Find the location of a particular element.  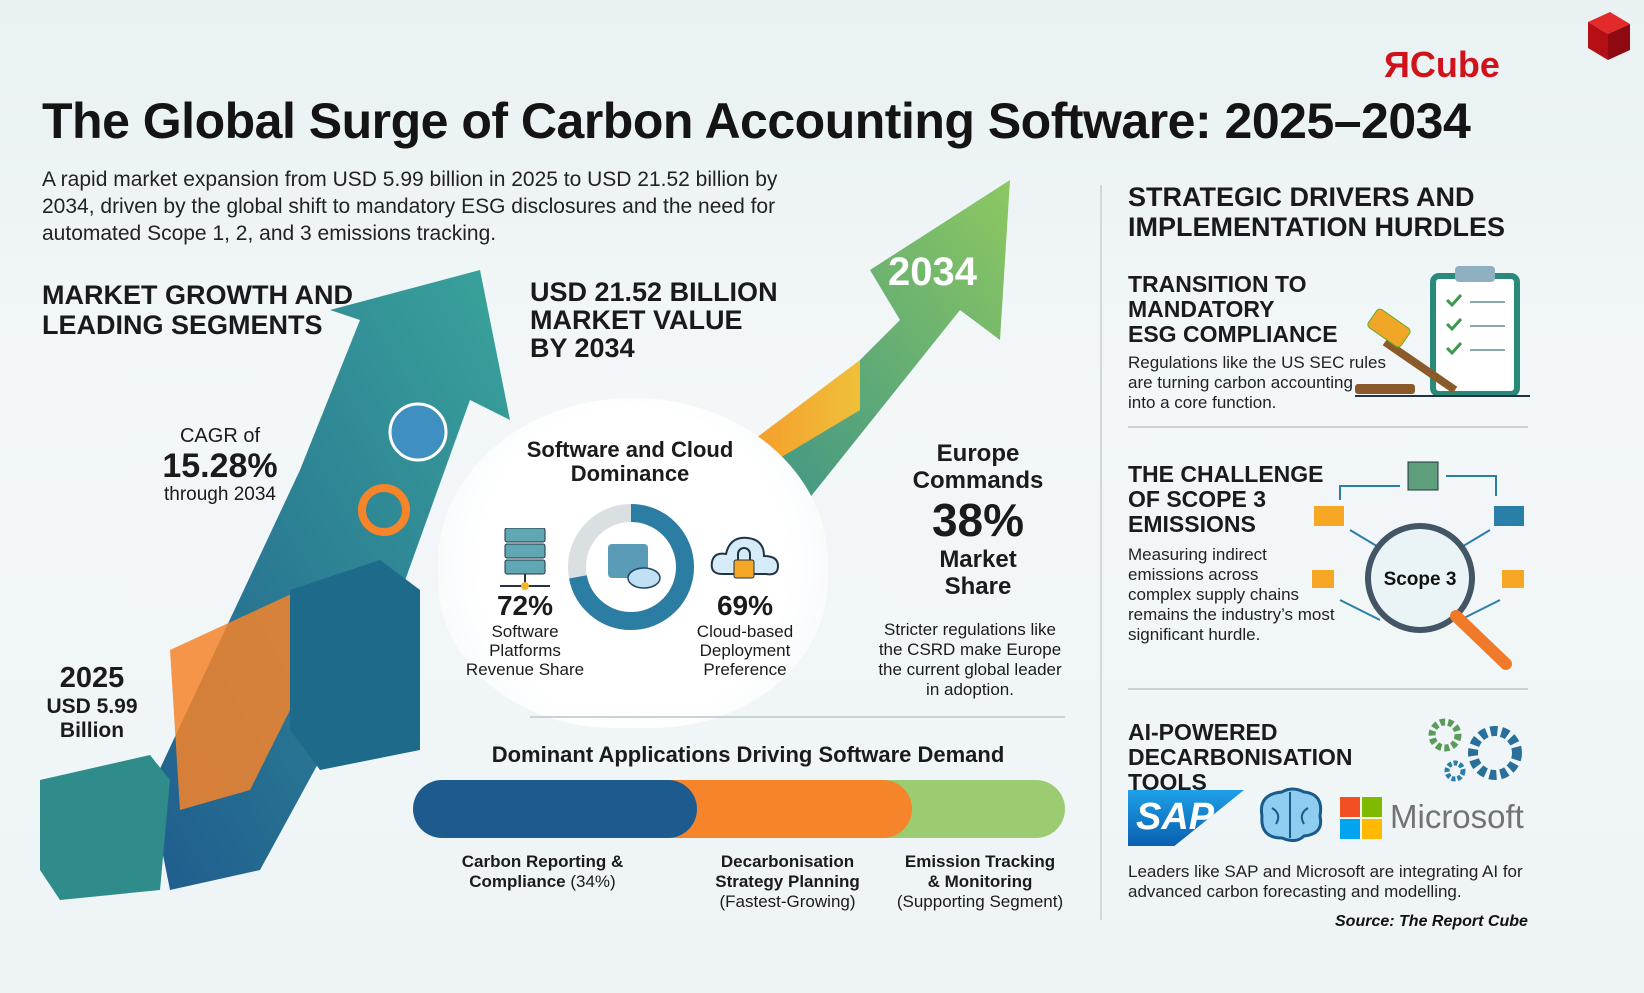

microsoft-logo-text: Microsoft is located at coordinates (1457, 816).